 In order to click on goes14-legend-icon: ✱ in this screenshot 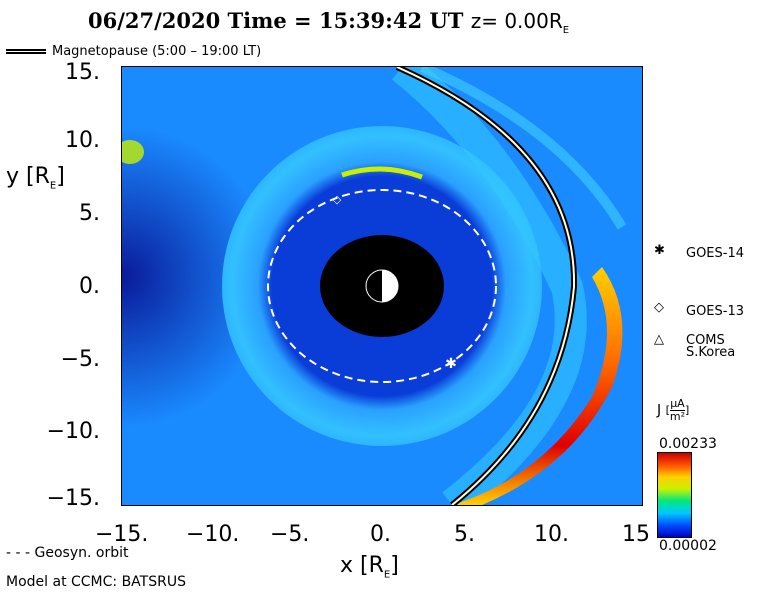, I will do `click(659, 250)`.